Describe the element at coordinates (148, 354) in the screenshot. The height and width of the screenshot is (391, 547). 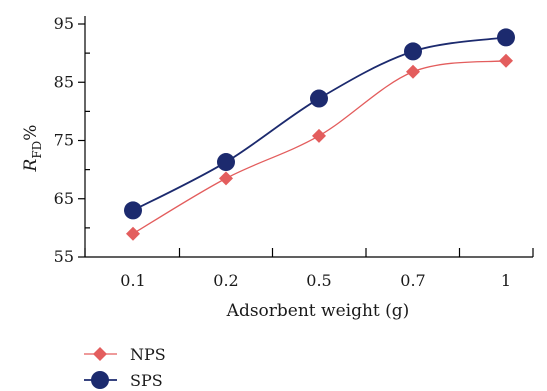
I see `legend-label: NPS` at that location.